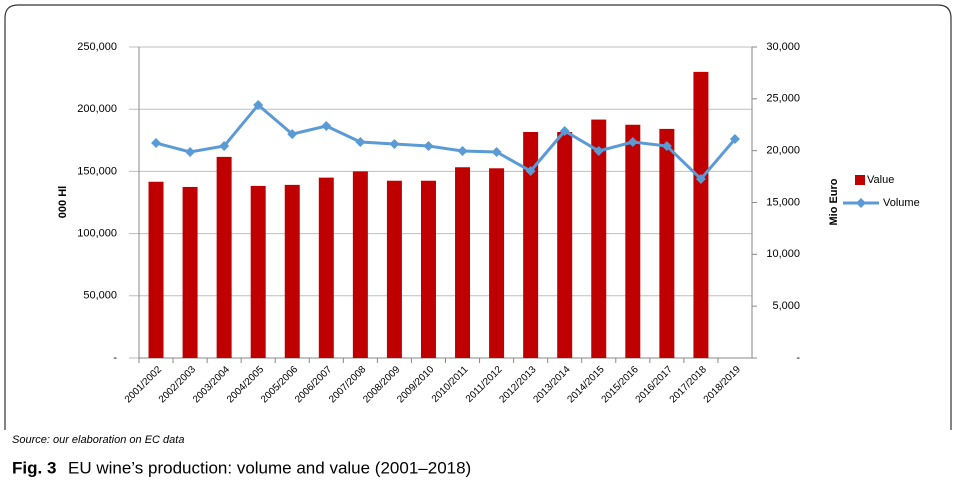  I want to click on y-tick-label: 250,000, so click(97, 47).